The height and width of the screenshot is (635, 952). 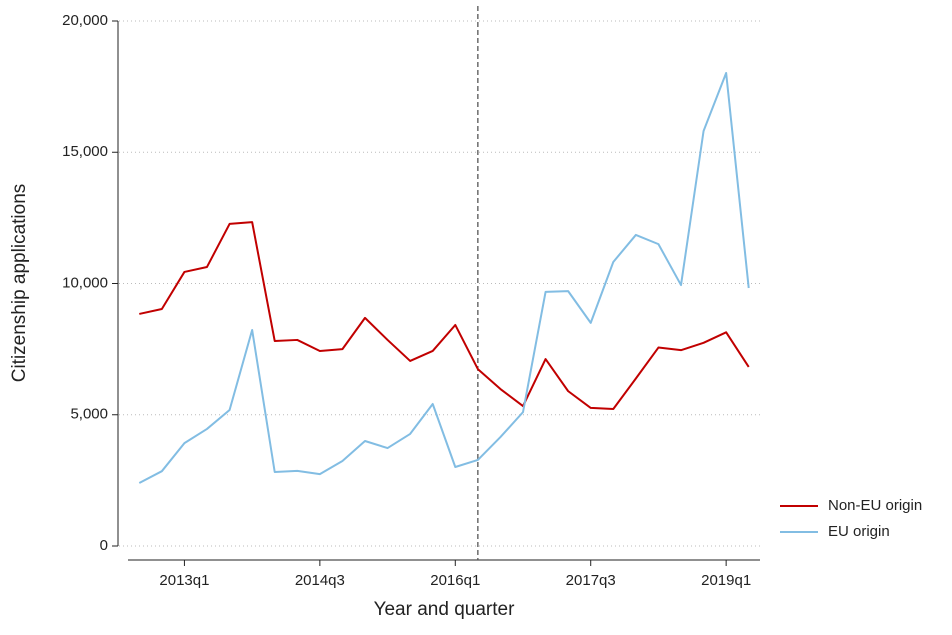 I want to click on x-tick-label: 2014q3, so click(x=320, y=580).